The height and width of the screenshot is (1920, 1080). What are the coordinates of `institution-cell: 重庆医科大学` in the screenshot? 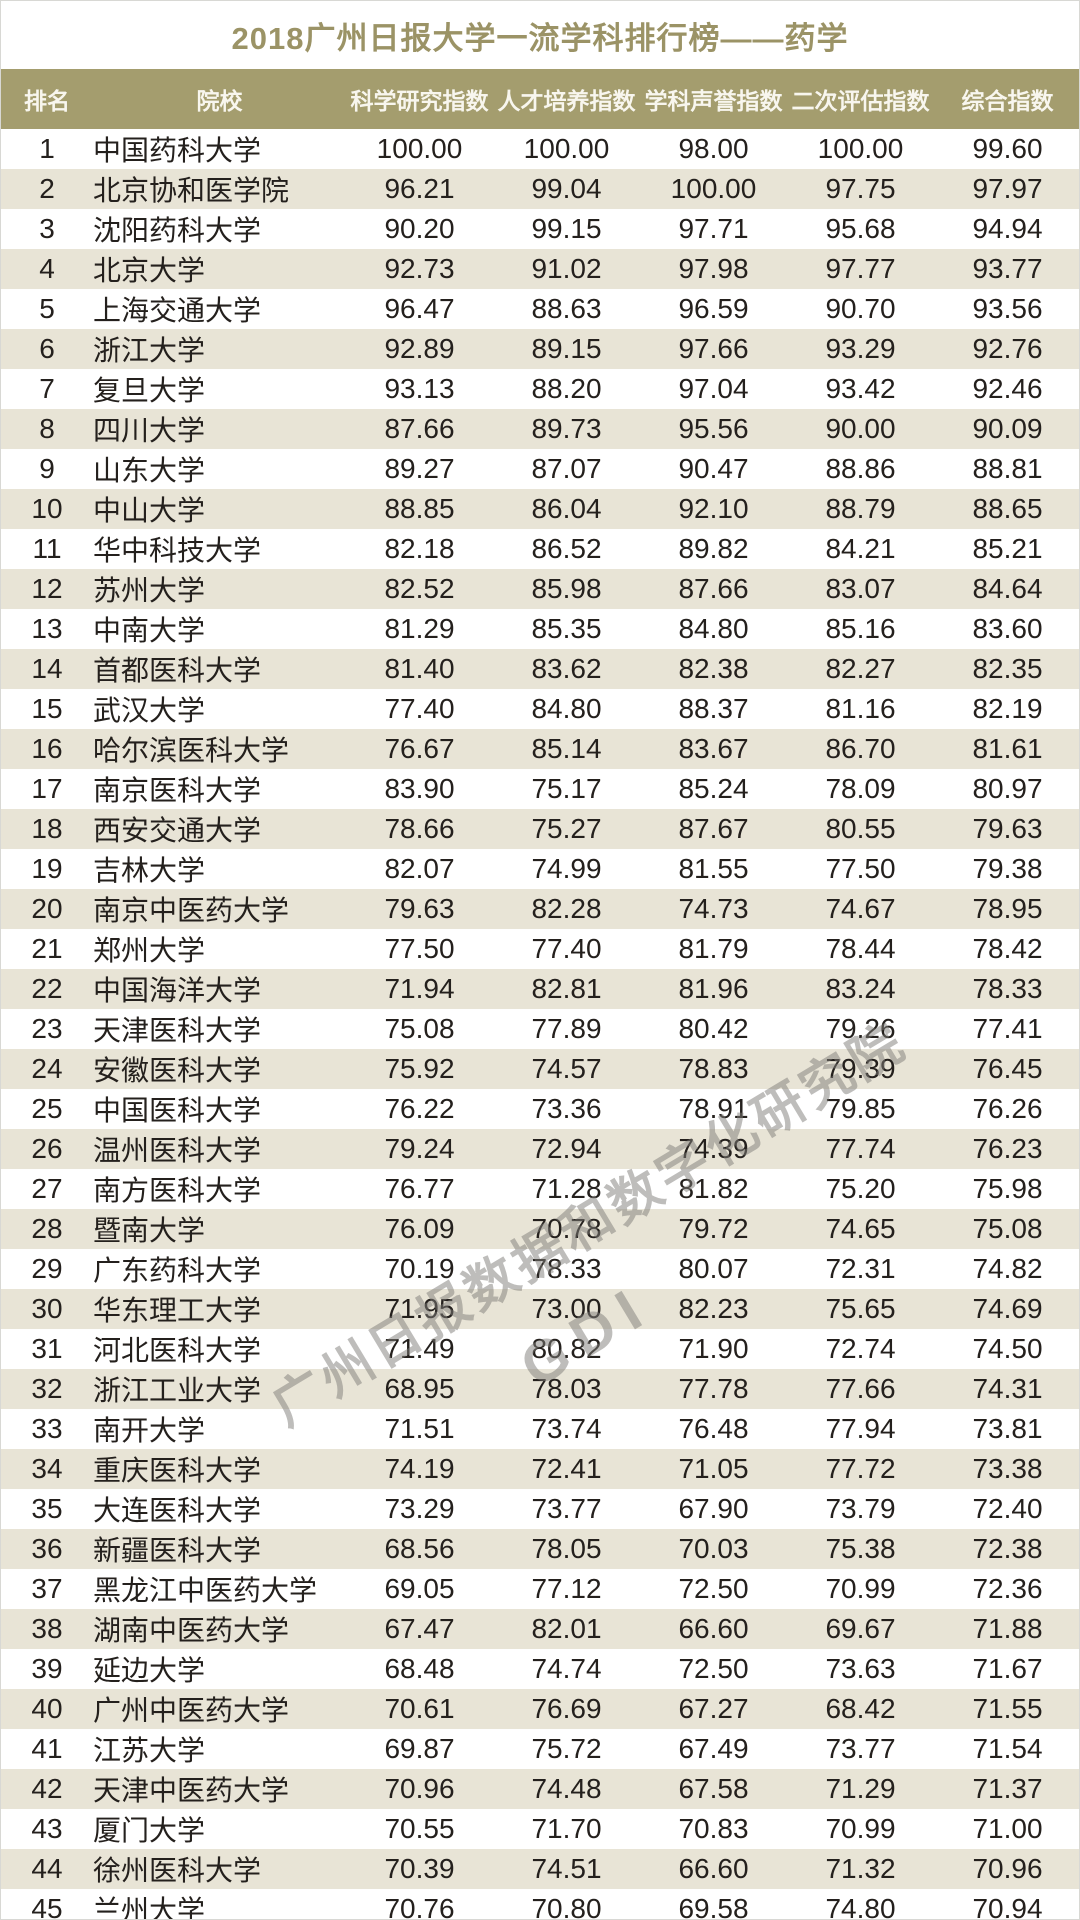 It's located at (177, 1470).